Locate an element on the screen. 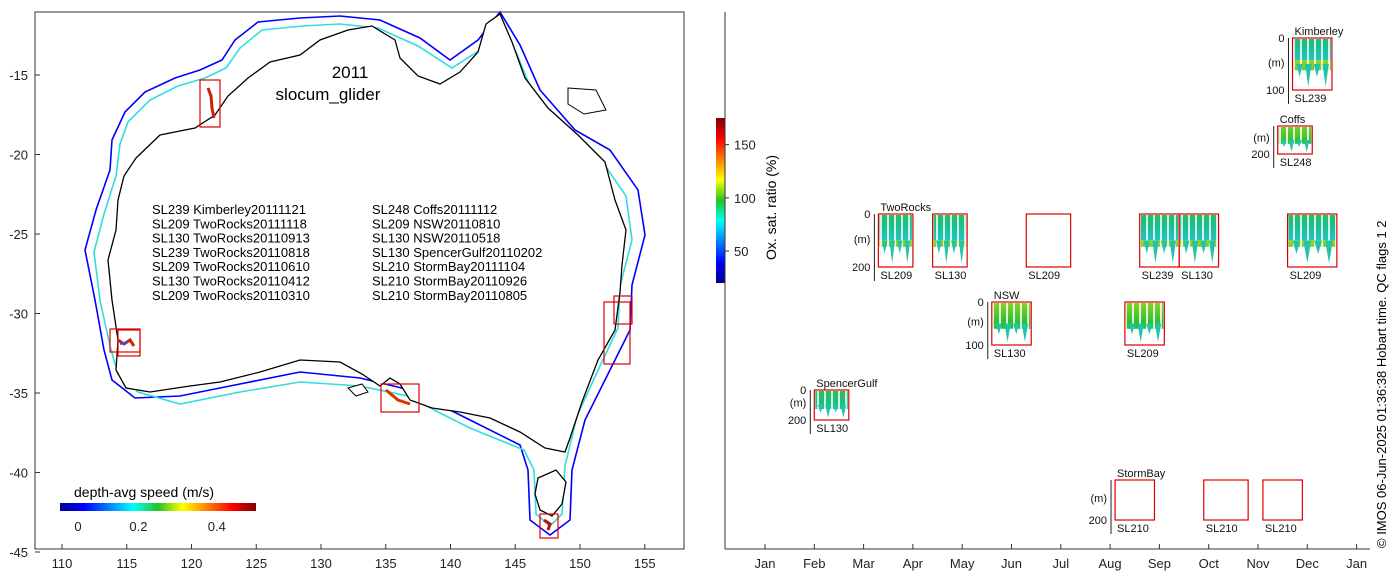  legend-entry: SL239 TwoRocks20110818 is located at coordinates (231, 252).